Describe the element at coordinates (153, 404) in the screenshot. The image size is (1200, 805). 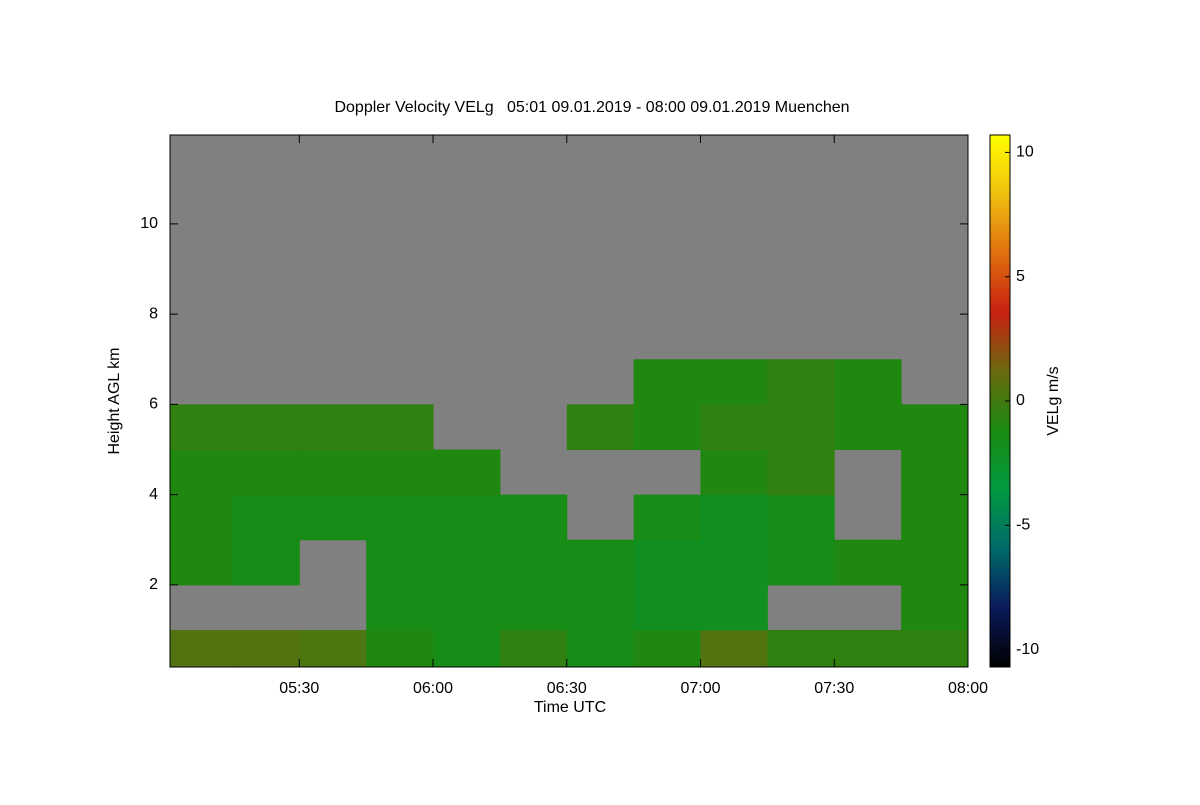
I see `y-tick-label: 6` at that location.